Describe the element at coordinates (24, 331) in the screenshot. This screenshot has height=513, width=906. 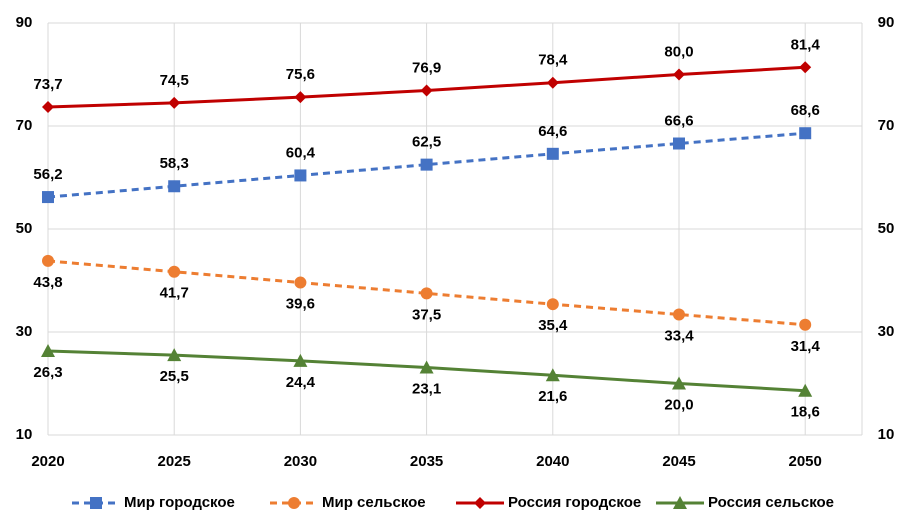
I see `y-tick-label: 30` at that location.